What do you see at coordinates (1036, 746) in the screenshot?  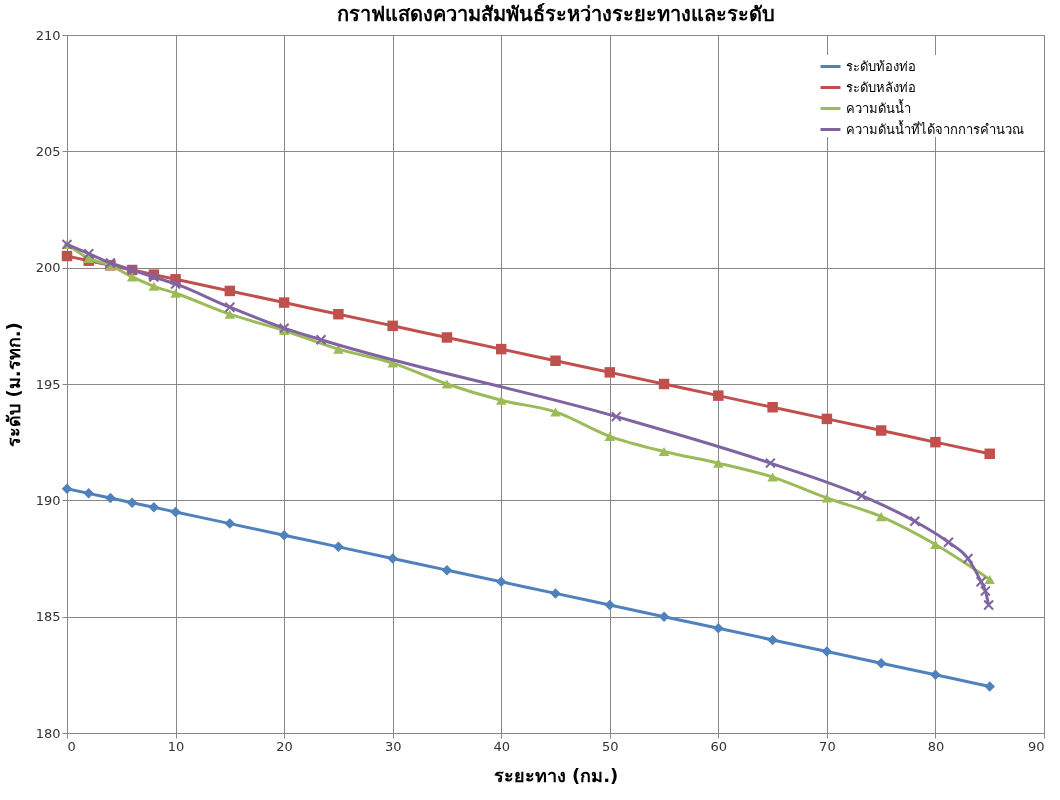 I see `x-tick-label: 90` at bounding box center [1036, 746].